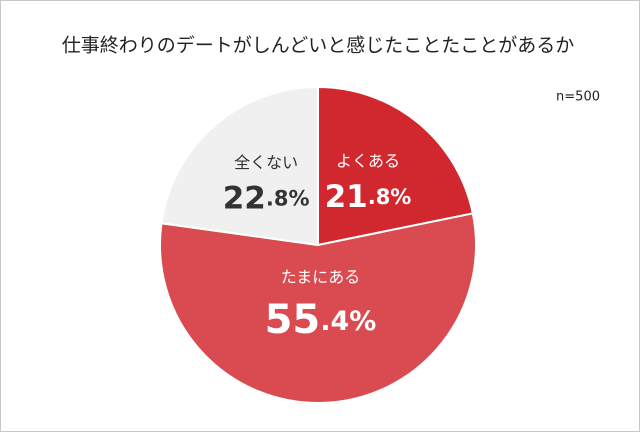  Describe the element at coordinates (266, 198) in the screenshot. I see `value-label: 22.8%` at that location.